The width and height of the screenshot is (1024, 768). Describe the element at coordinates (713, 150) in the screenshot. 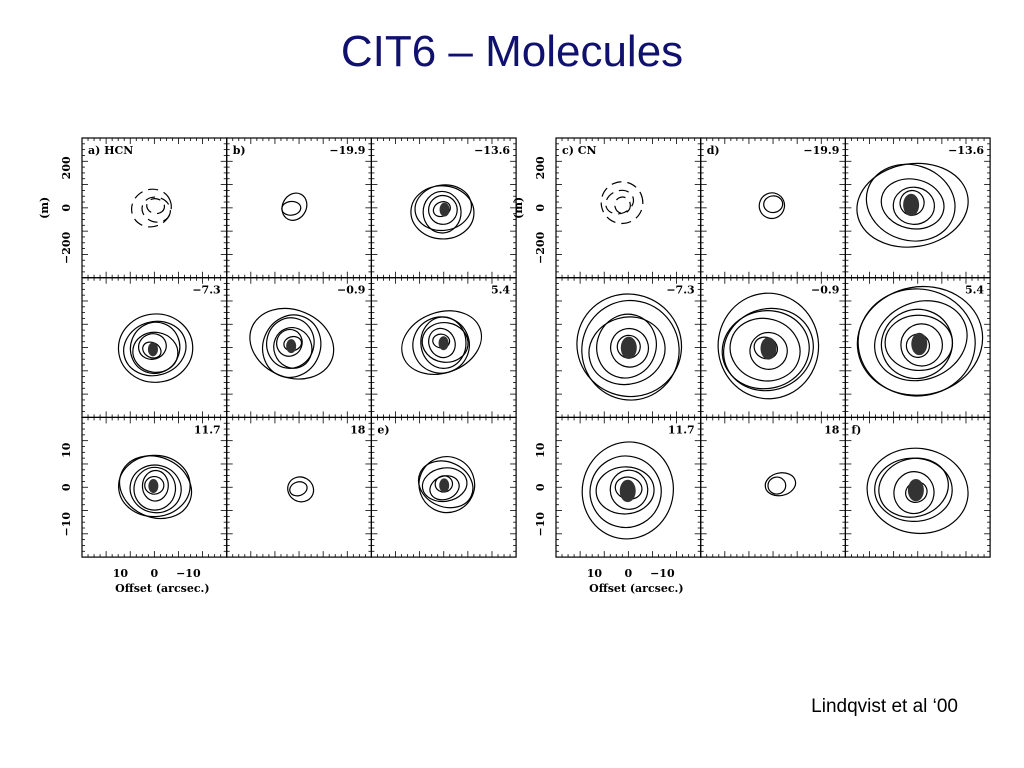

I see `panel-label: d)` at that location.